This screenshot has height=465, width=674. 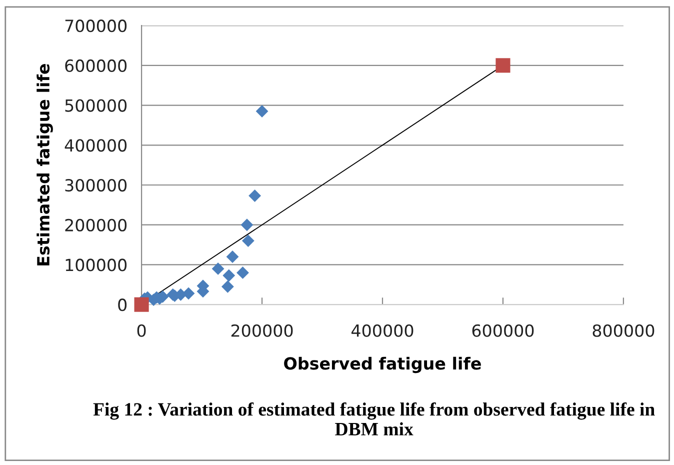 What do you see at coordinates (262, 330) in the screenshot?
I see `x-tick-label: 200000` at bounding box center [262, 330].